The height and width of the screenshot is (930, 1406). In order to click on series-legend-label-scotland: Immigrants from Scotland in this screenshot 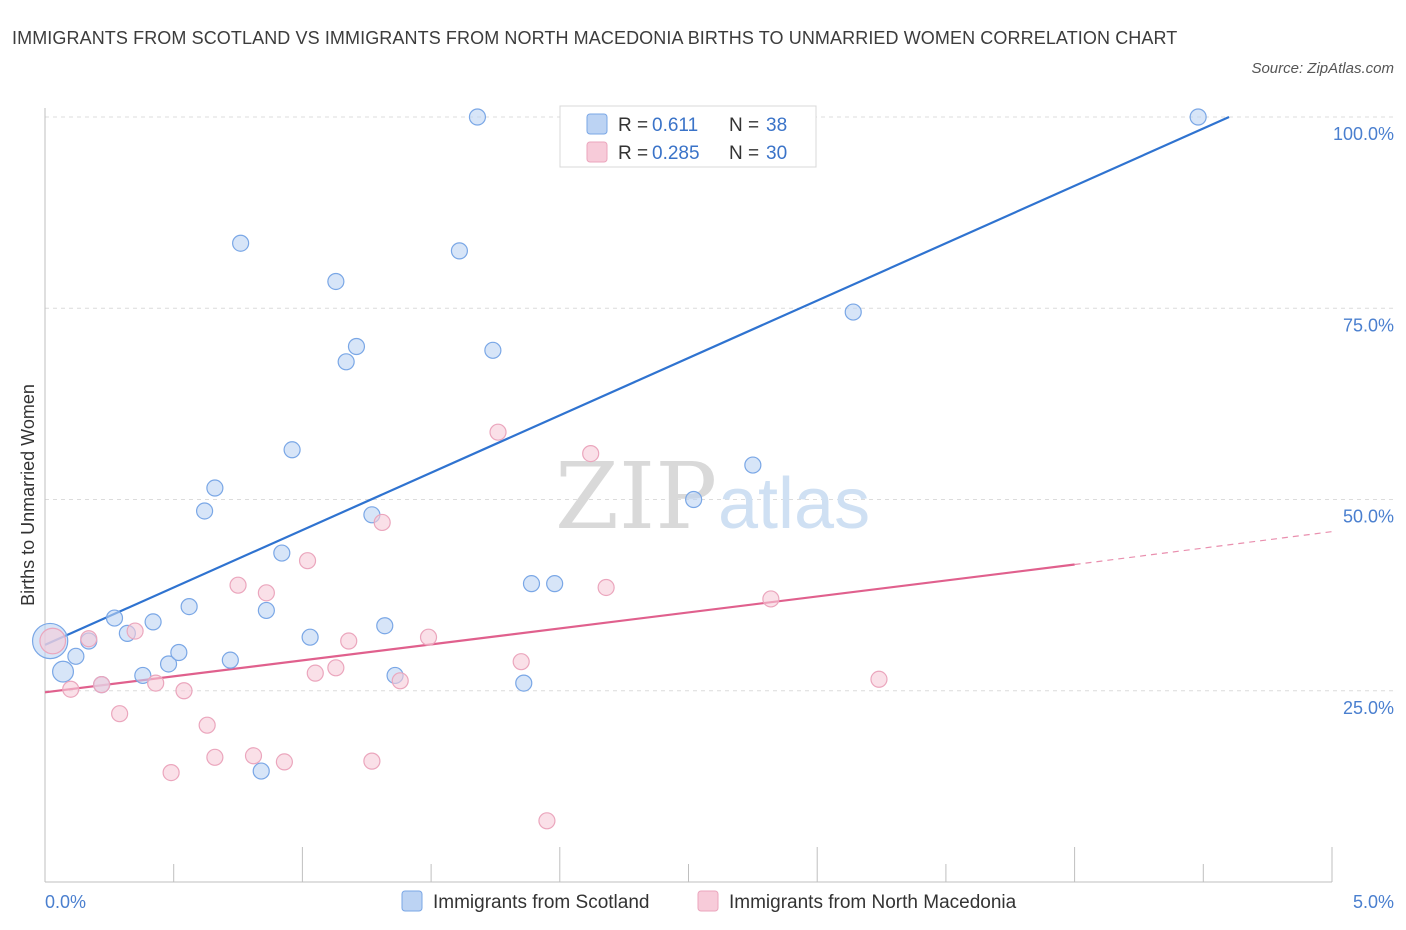, I will do `click(541, 902)`.